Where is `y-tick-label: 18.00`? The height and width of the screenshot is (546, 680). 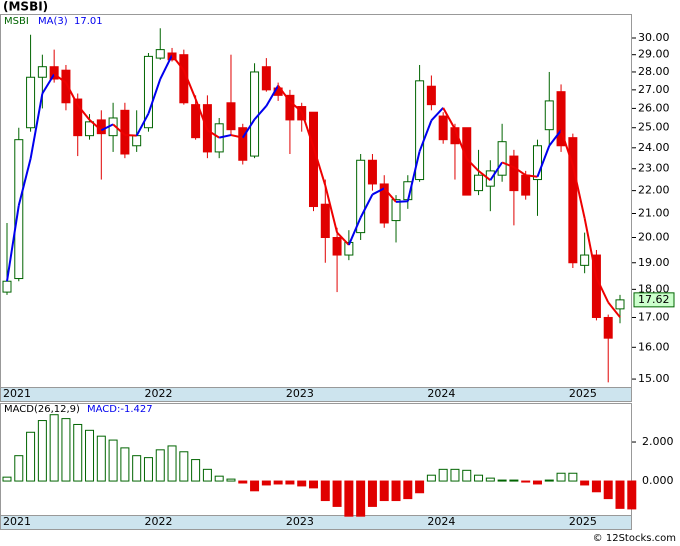
y-tick-label: 18.00 is located at coordinates (654, 288).